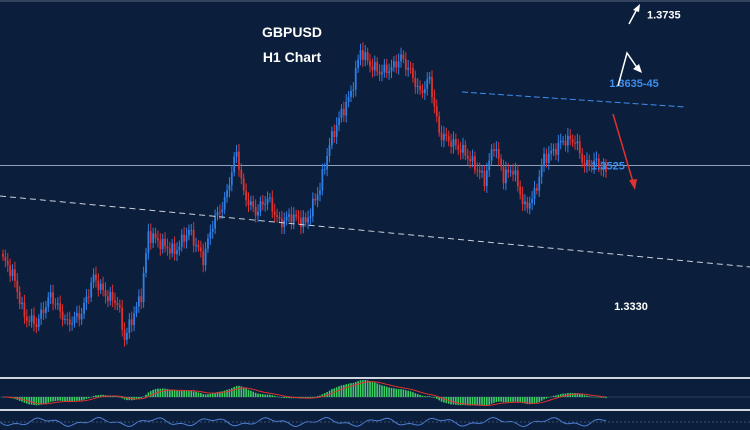 The image size is (750, 430). What do you see at coordinates (635, 161) in the screenshot?
I see `price-level-labels: 1.3735 1.3635-45 1.3525 1.3330` at bounding box center [635, 161].